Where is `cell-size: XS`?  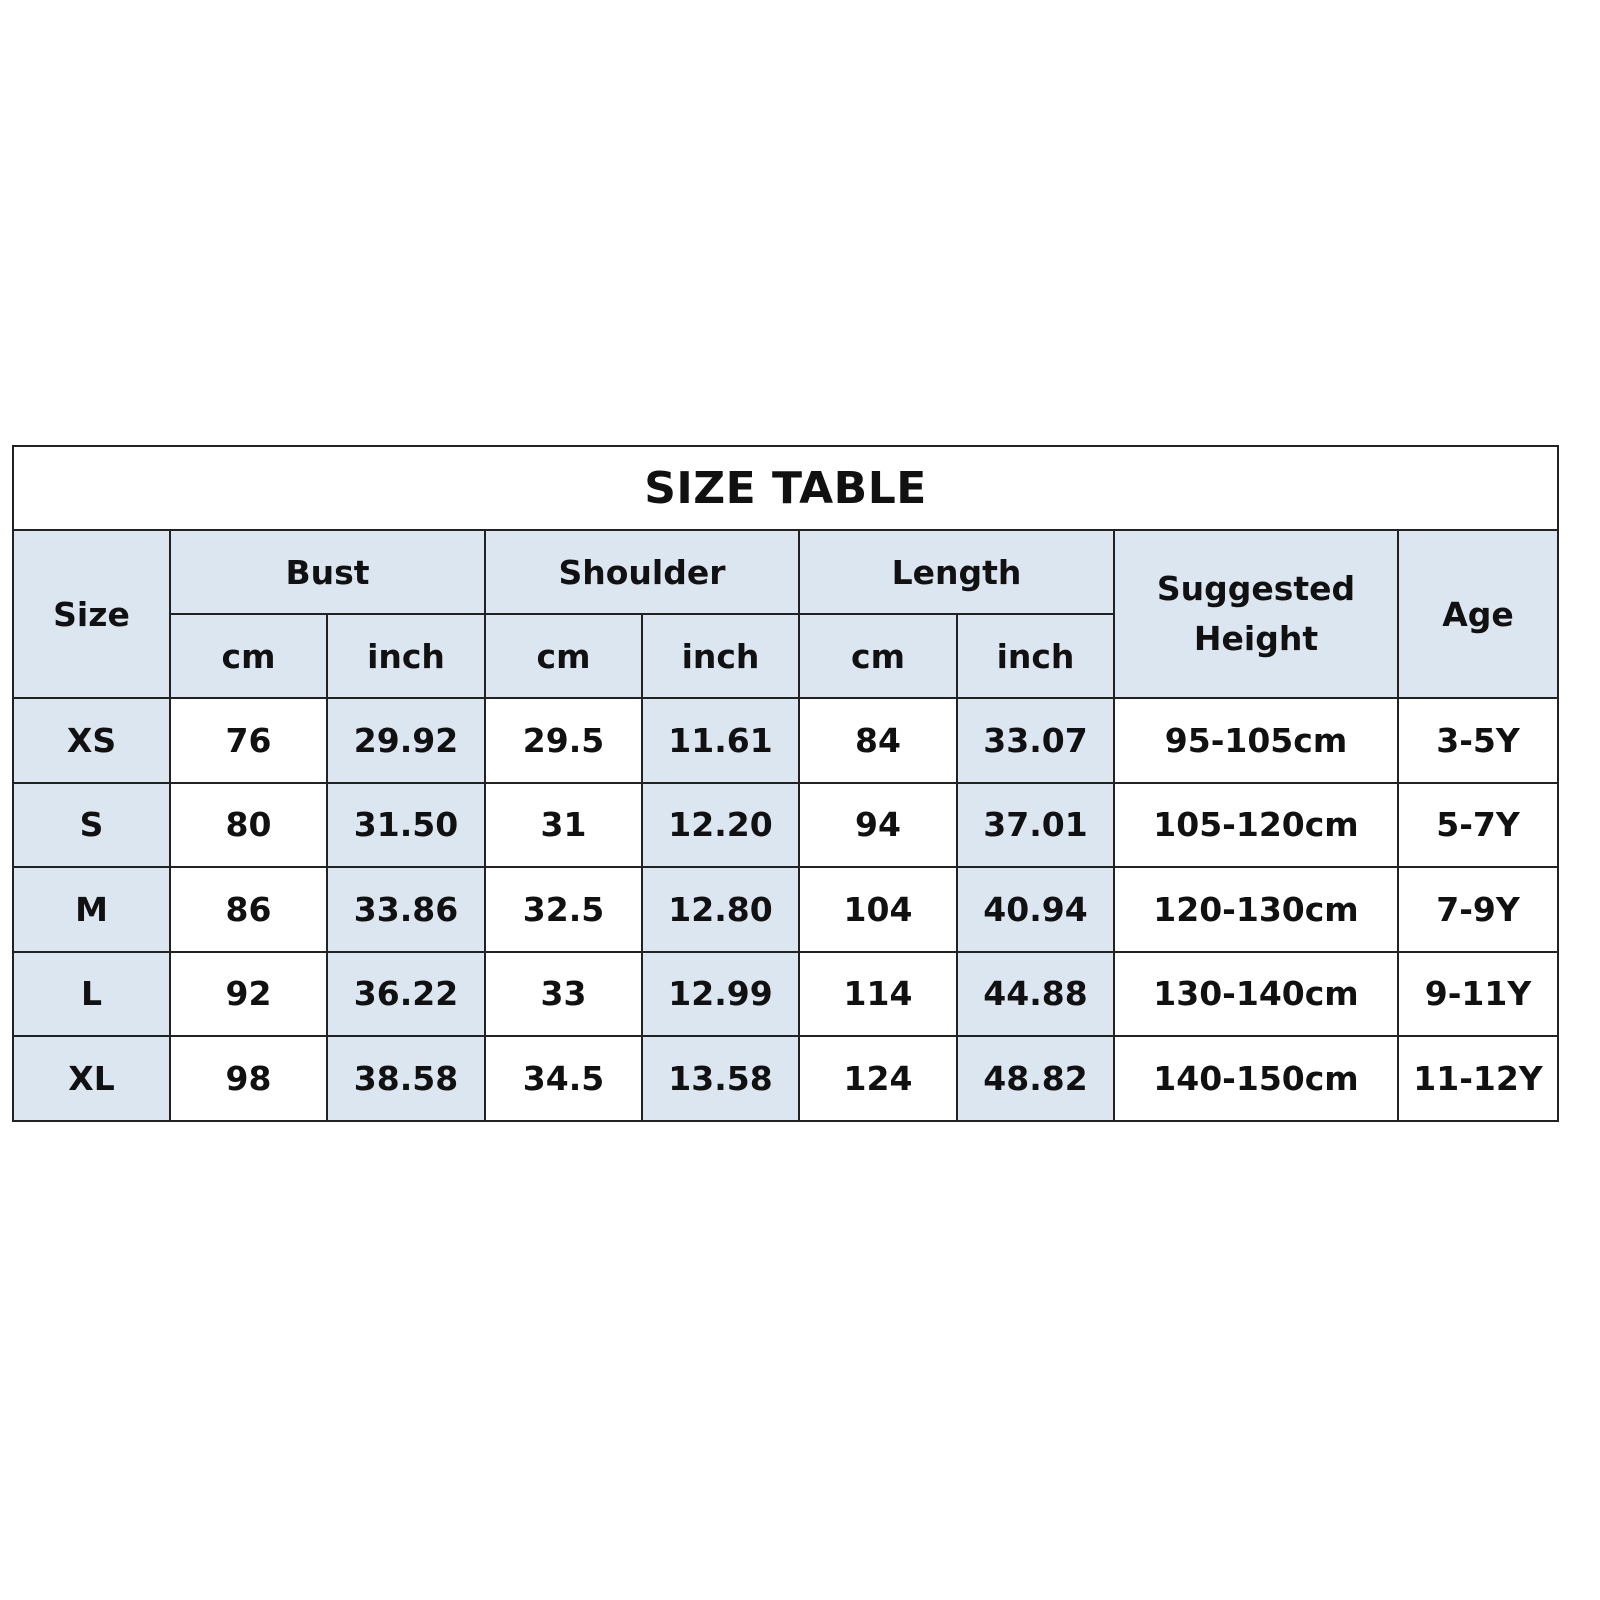 cell-size: XS is located at coordinates (91, 740).